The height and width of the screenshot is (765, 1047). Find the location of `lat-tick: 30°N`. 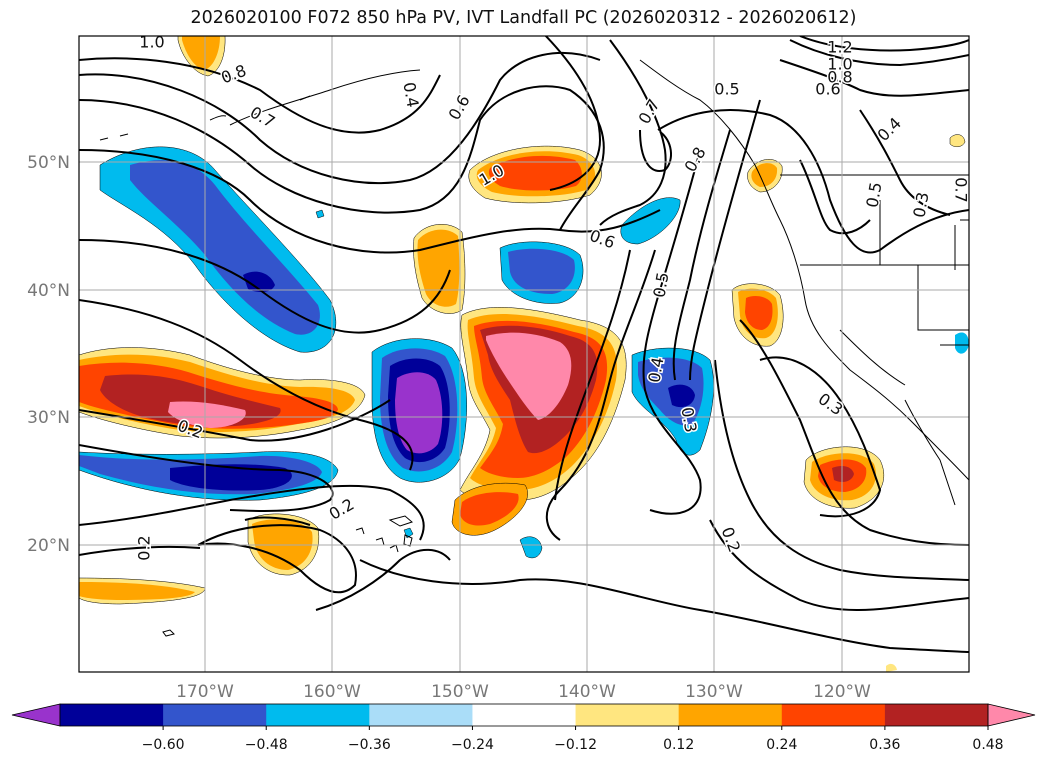

lat-tick: 30°N is located at coordinates (48, 418).